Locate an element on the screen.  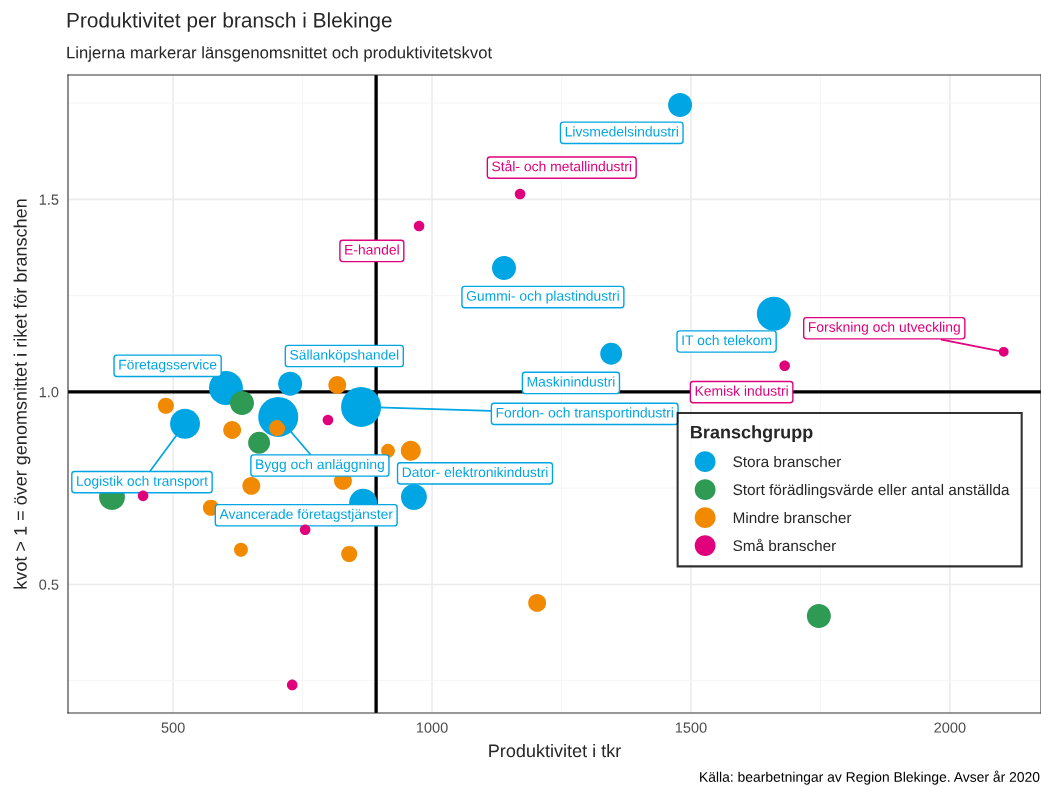
text: Källa: bearbetningar av Region Blekinge. Avser år 2020 is located at coordinates (870, 777).